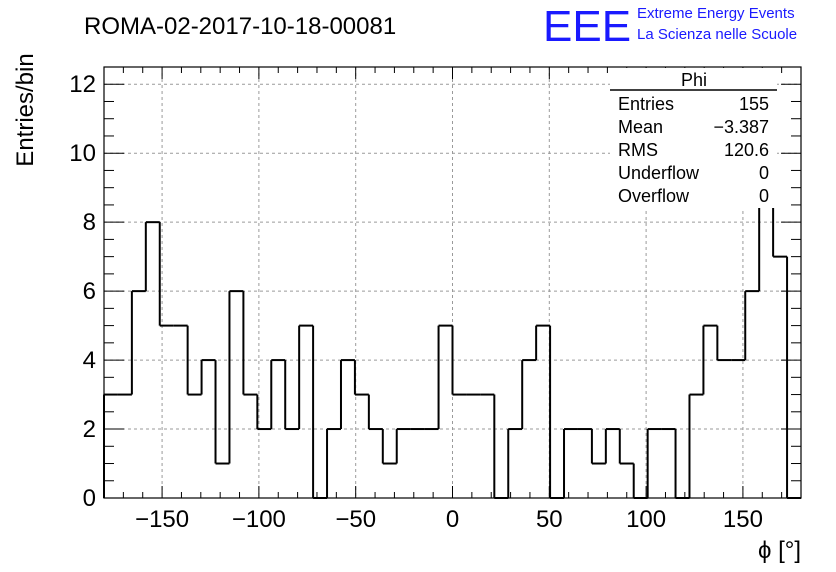 Image resolution: width=836 pixels, height=572 pixels. What do you see at coordinates (240, 26) in the screenshot?
I see `run-title: ROMA-02-2017-10-18-00081` at bounding box center [240, 26].